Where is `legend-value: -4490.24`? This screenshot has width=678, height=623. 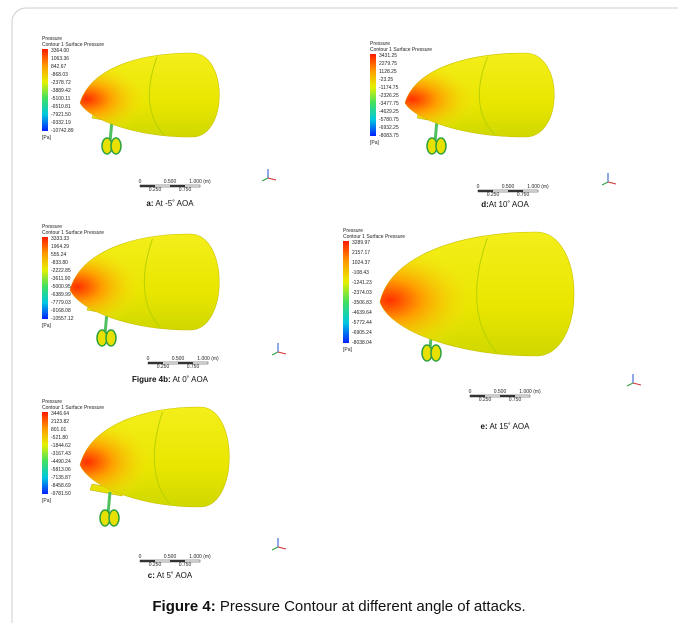 legend-value: -4490.24 is located at coordinates (61, 462).